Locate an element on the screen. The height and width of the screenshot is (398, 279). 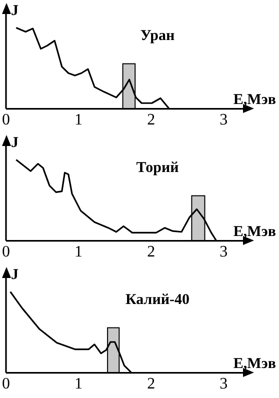
chart-title: Торий is located at coordinates (158, 168).